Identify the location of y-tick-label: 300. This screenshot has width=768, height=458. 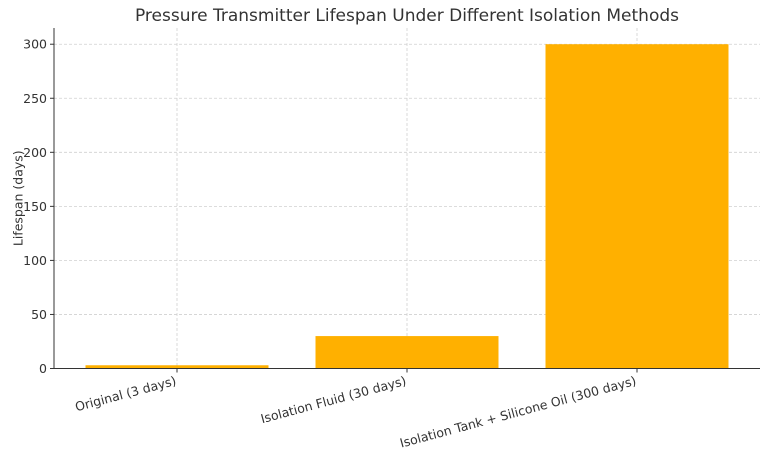
(35, 44).